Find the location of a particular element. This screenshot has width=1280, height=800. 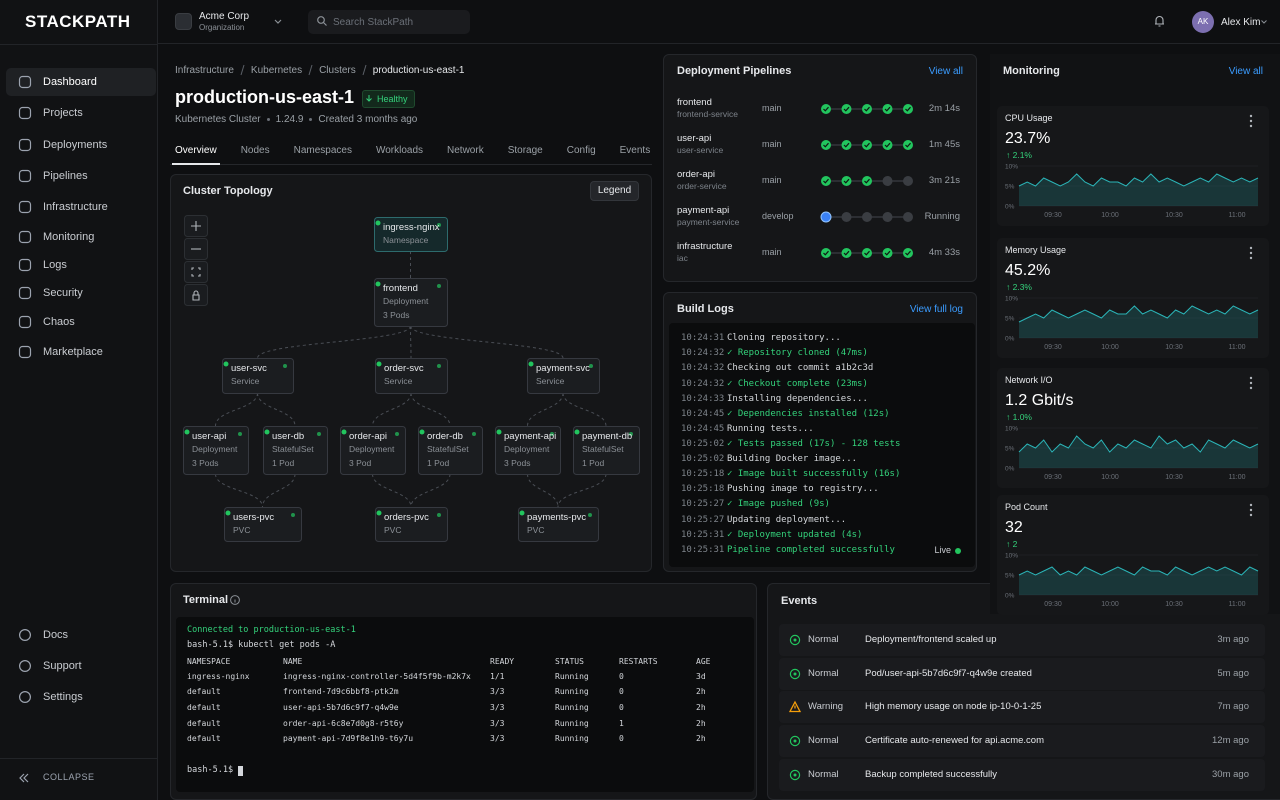

topology-node: payment-svc Service is located at coordinates (563, 376).